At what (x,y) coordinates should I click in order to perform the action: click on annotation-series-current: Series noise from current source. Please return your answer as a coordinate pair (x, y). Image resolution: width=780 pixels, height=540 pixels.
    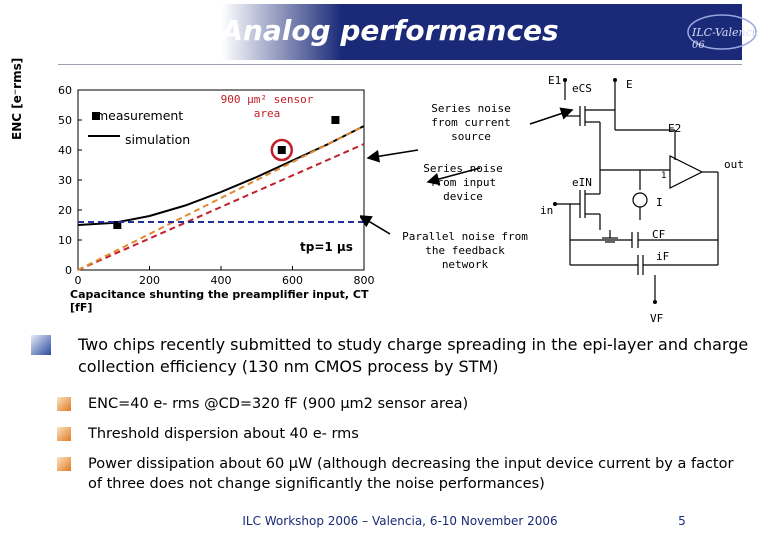
    Looking at the image, I should click on (471, 122).